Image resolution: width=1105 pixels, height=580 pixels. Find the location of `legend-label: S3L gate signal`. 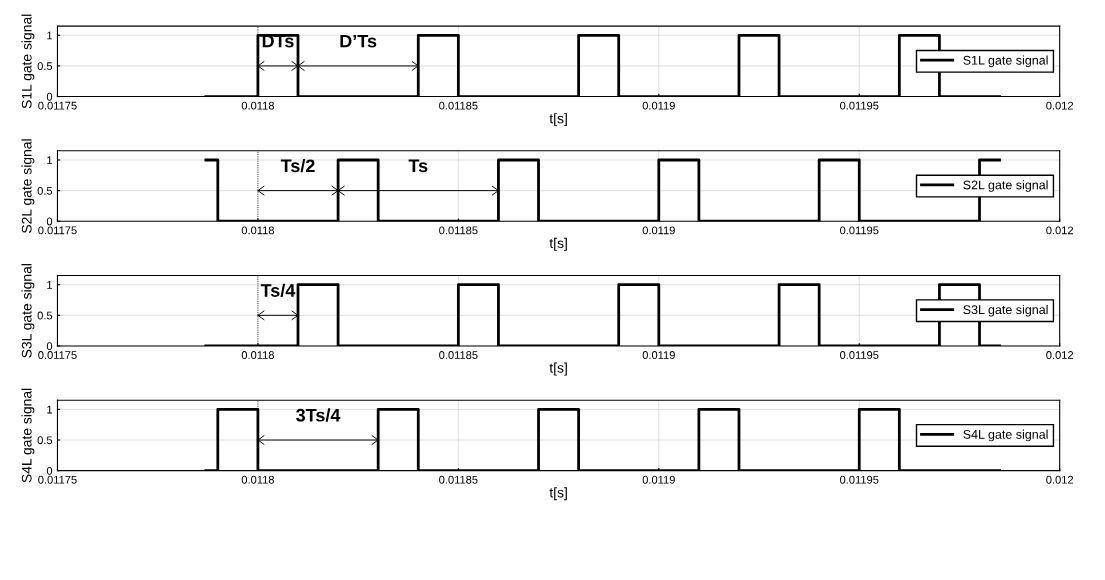

legend-label: S3L gate signal is located at coordinates (1005, 310).